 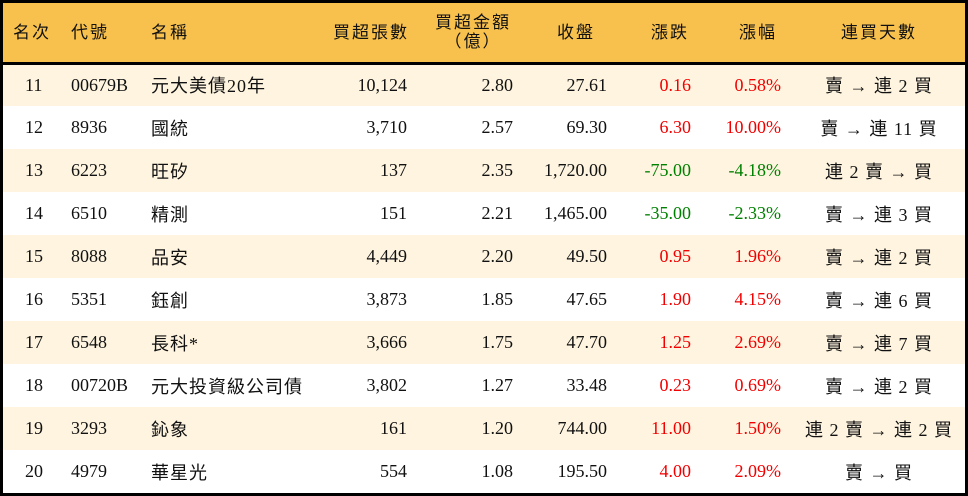 I want to click on header-net-buy-amount-line2: （億）, so click(x=473, y=42).